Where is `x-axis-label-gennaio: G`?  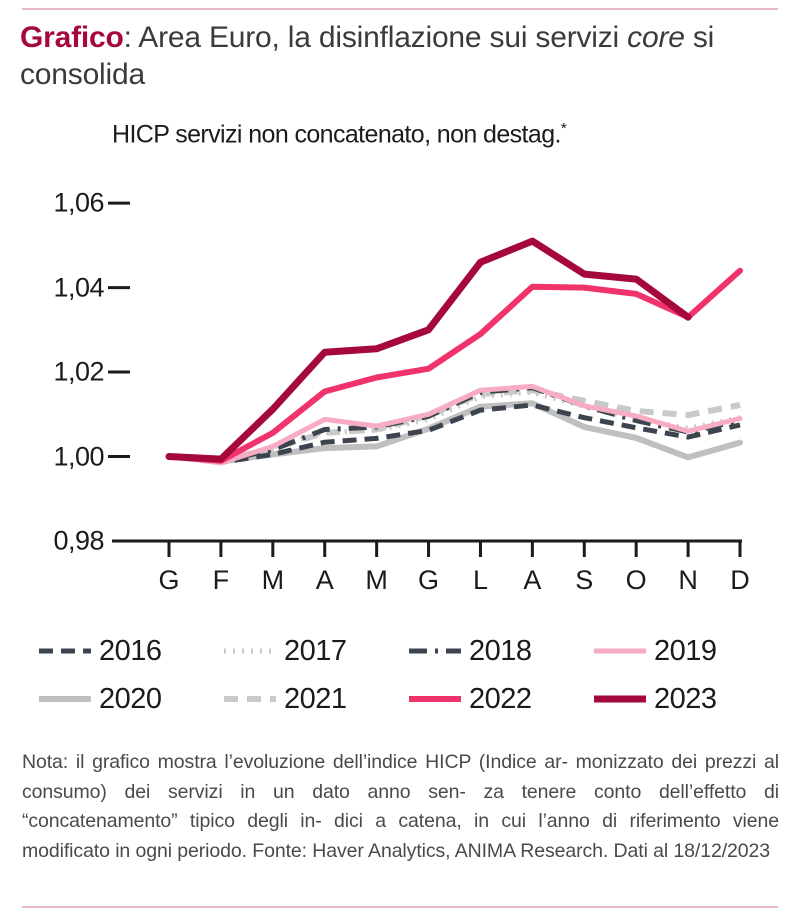 x-axis-label-gennaio: G is located at coordinates (169, 580).